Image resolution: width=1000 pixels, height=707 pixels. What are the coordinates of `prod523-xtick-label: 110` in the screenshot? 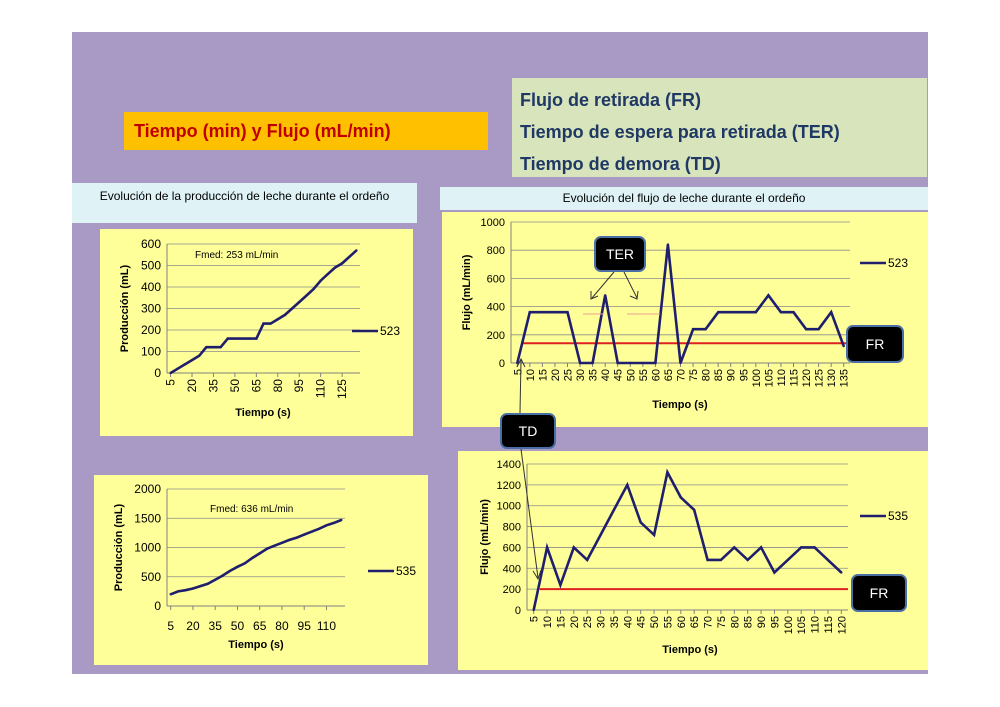 It's located at (321, 388).